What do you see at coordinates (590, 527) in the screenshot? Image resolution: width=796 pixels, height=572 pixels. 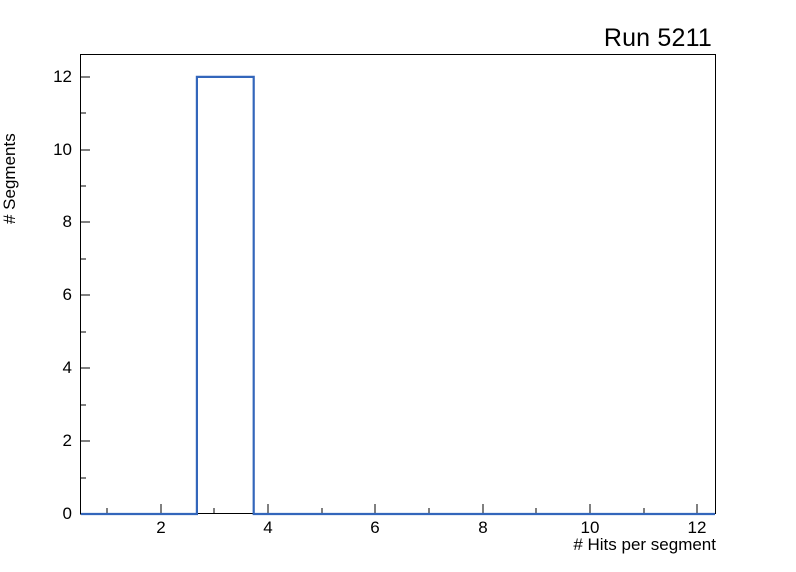 I see `x-tick-label: 10` at bounding box center [590, 527].